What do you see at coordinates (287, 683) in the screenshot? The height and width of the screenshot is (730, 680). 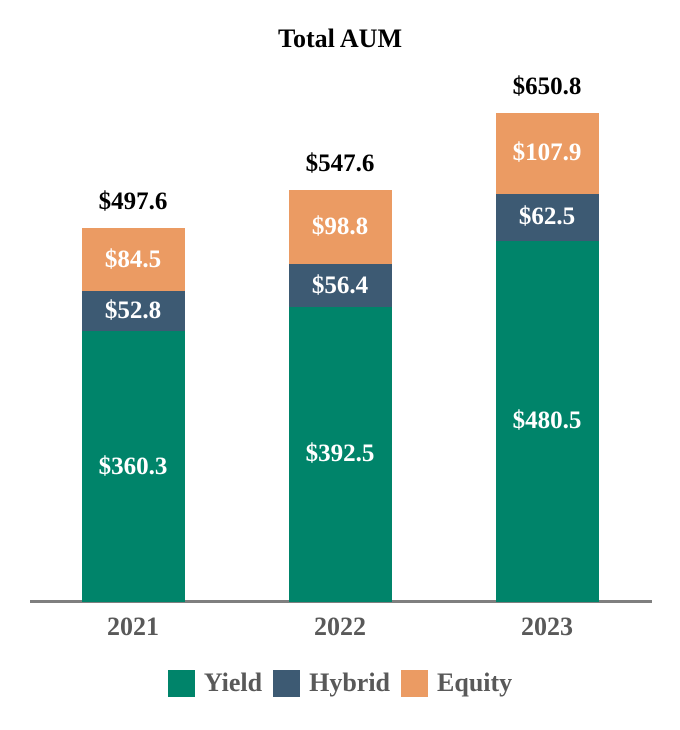 I see `legend-swatch-hybrid` at bounding box center [287, 683].